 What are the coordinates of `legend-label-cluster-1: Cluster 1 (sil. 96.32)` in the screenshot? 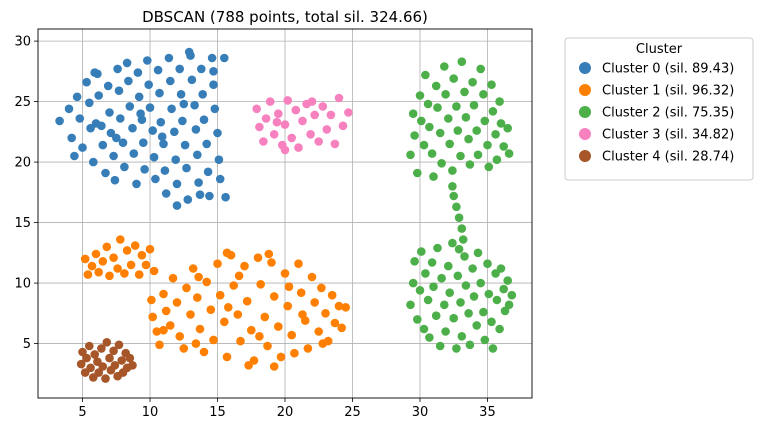 It's located at (668, 91).